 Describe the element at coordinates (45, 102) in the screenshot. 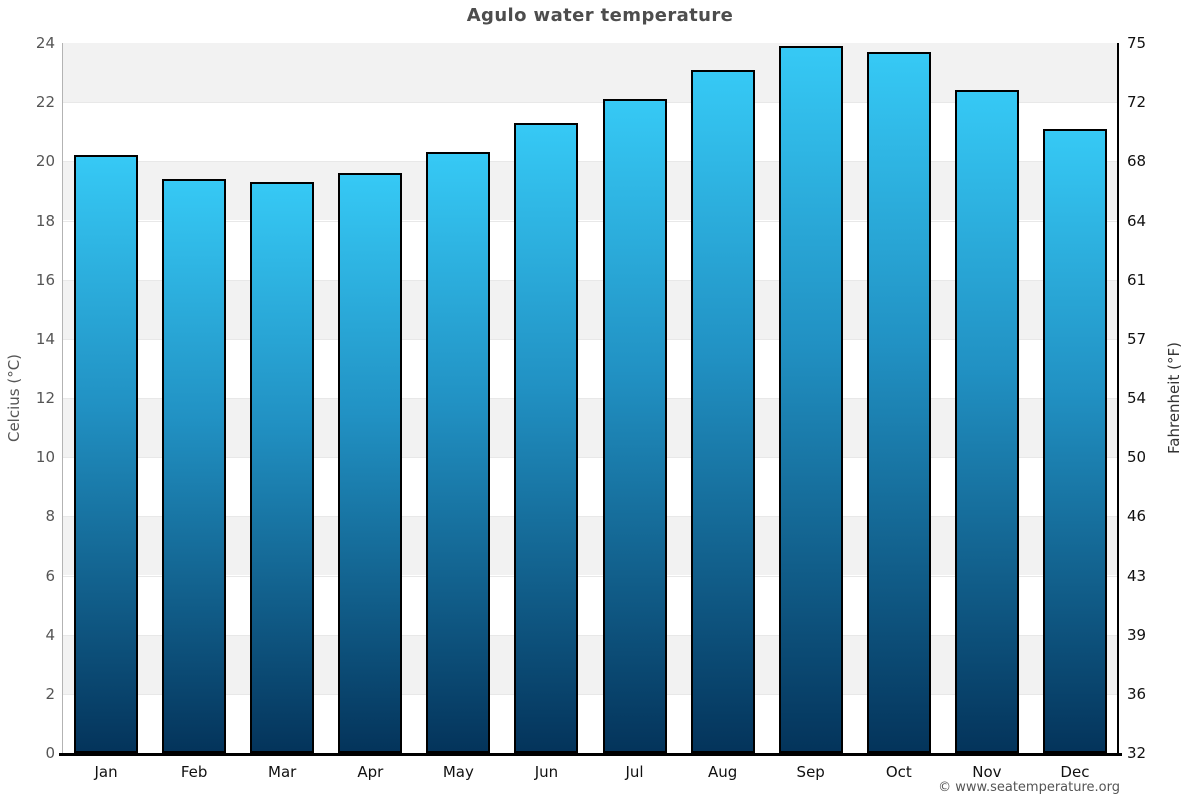

I see `c-tick-22: 22` at that location.